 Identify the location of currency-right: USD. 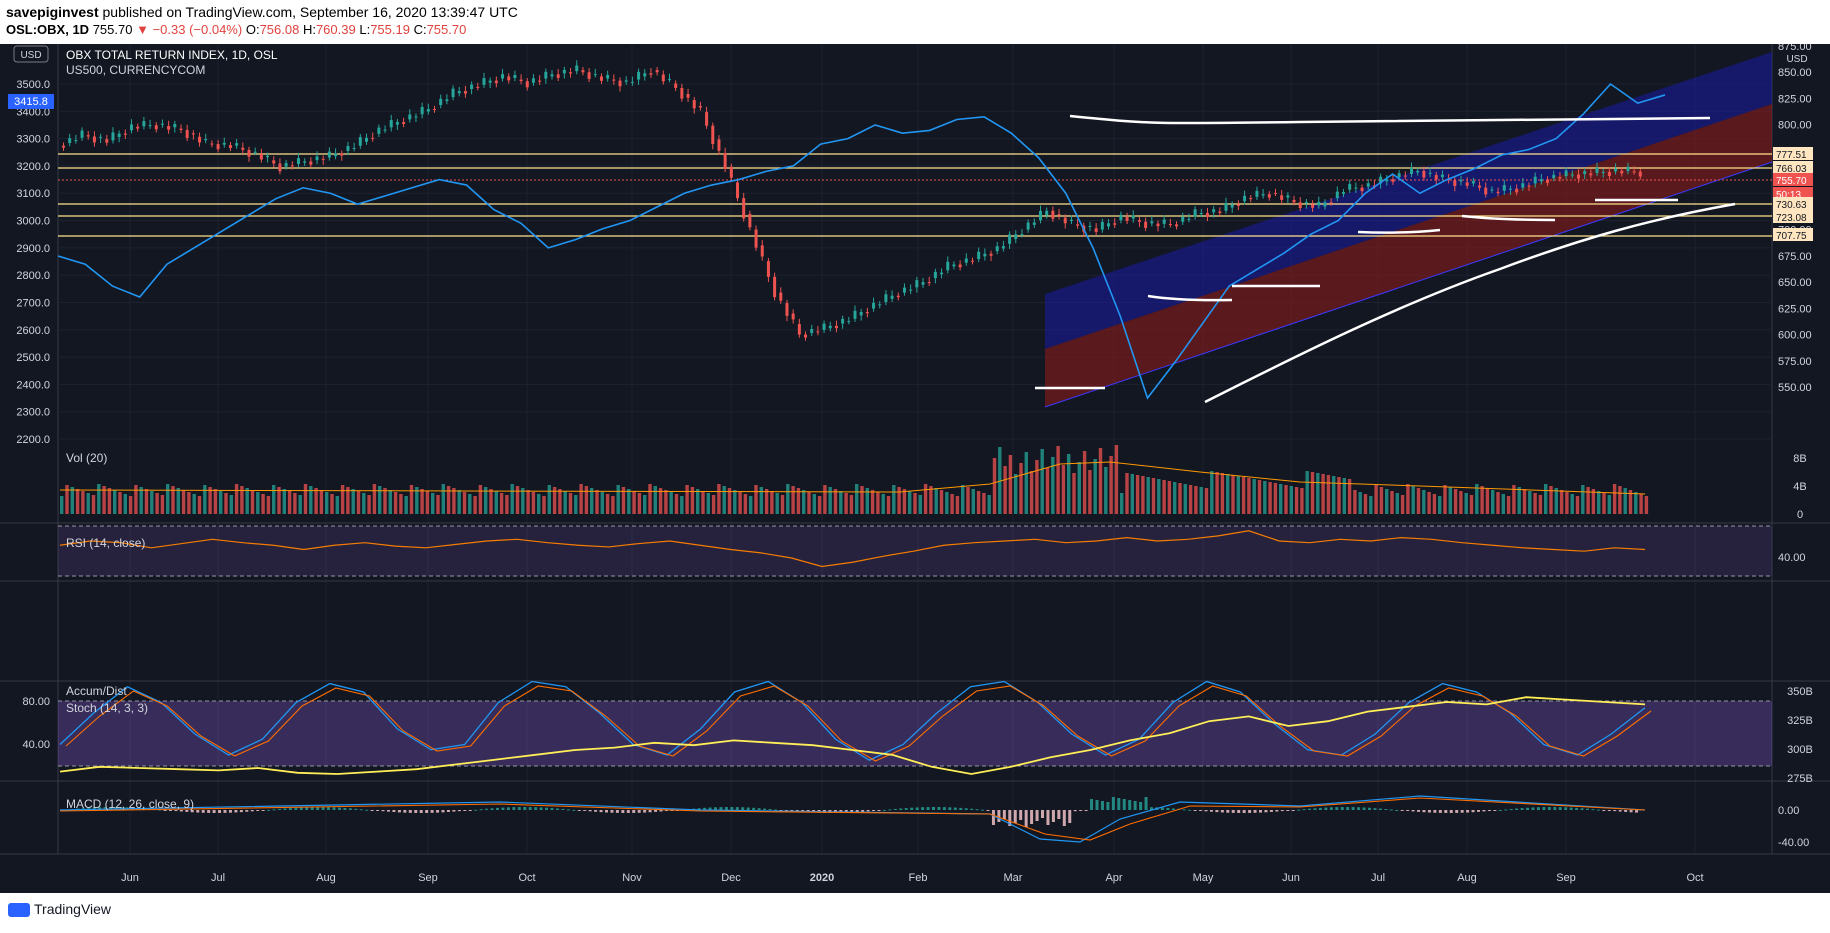
(1796, 59).